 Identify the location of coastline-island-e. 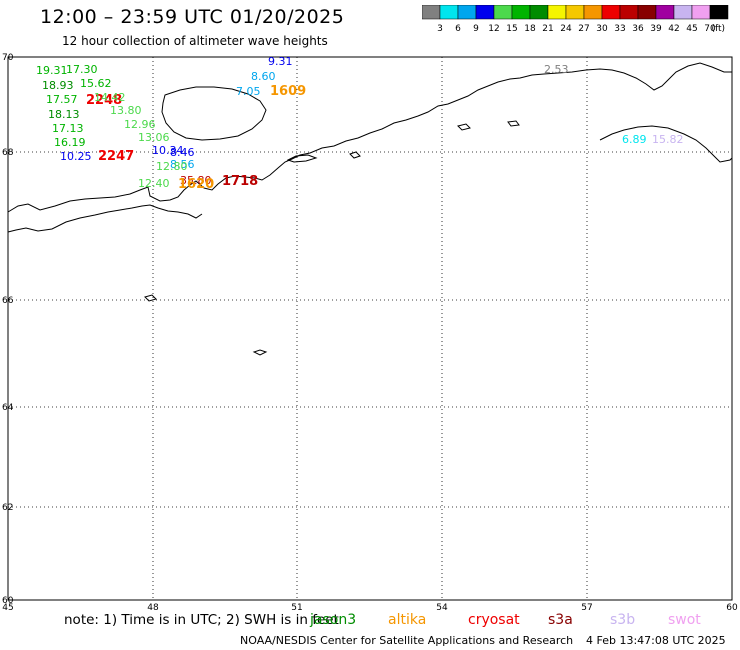
(464, 127).